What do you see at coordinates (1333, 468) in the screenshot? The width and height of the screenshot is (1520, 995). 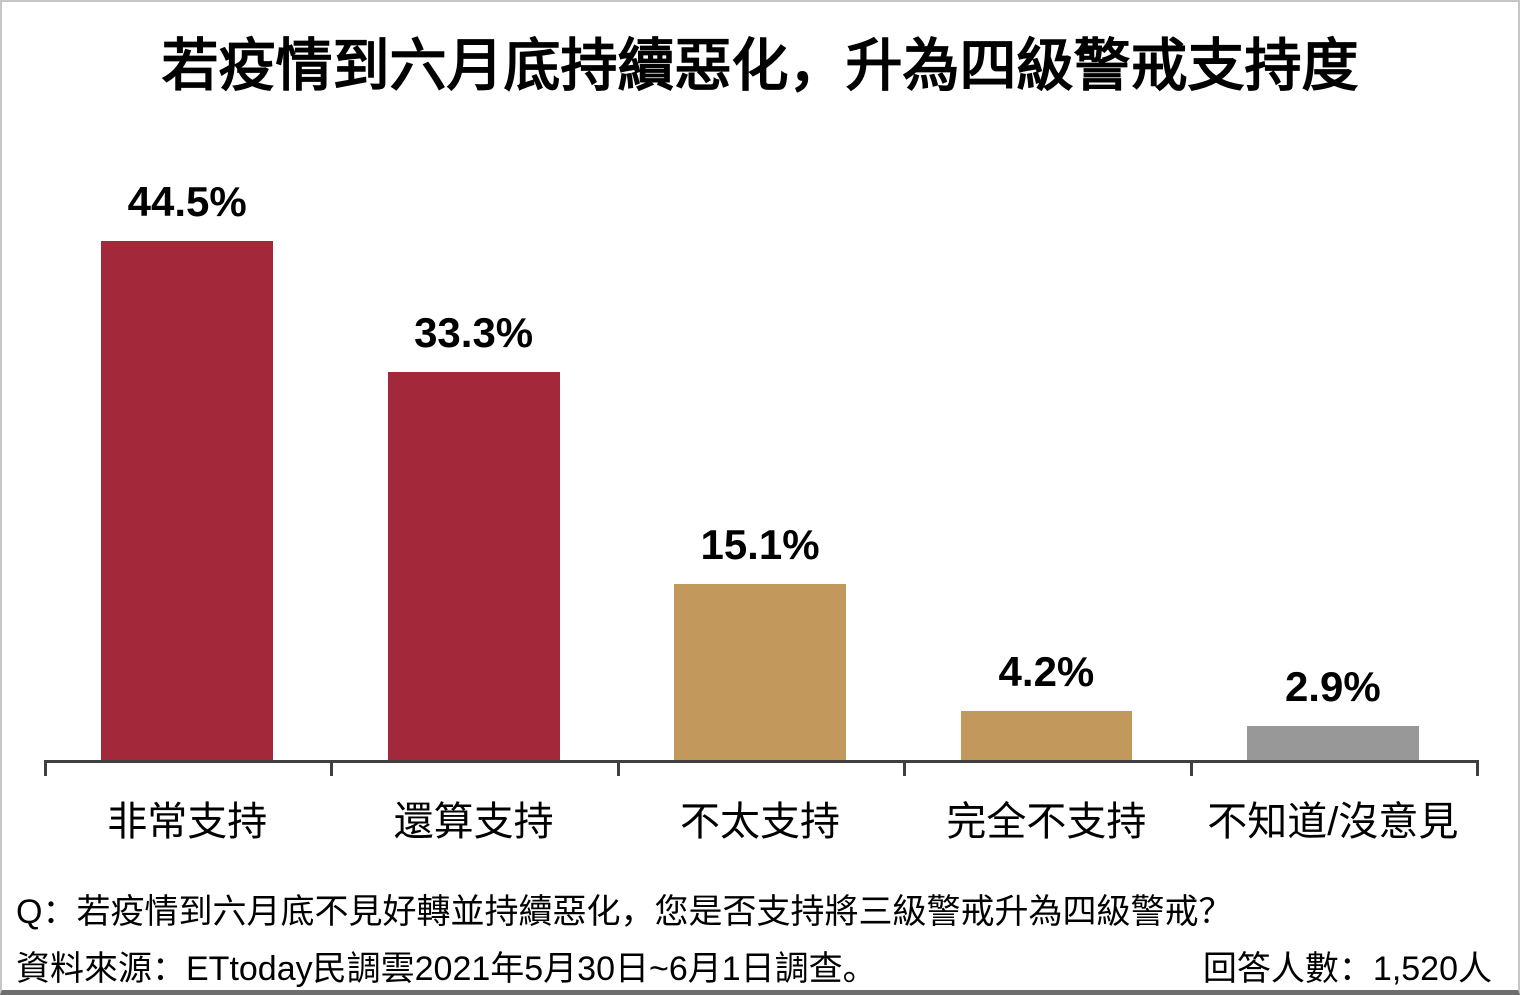 I see `bar-group-5: 2.9%` at bounding box center [1333, 468].